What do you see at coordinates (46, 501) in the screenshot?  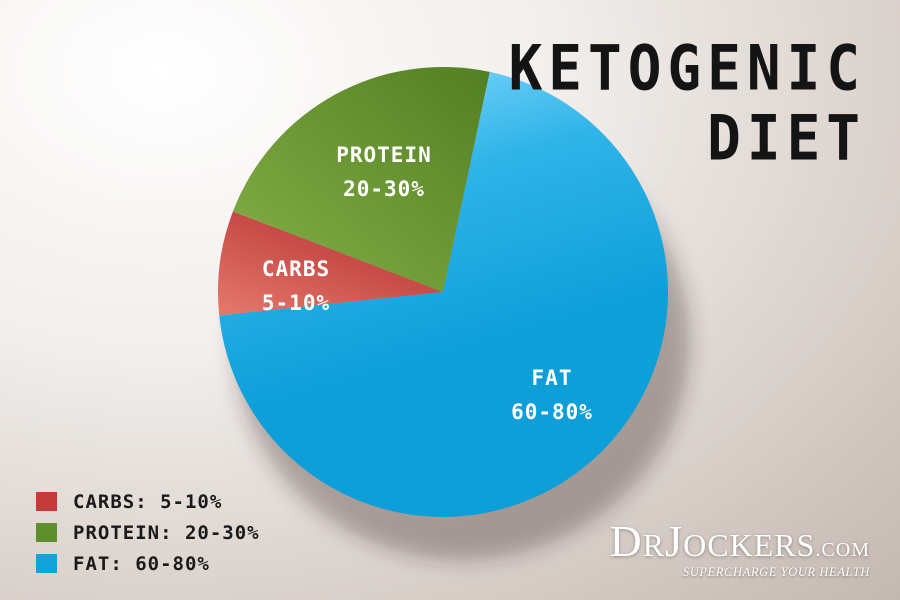 I see `legend-swatch-carbs` at bounding box center [46, 501].